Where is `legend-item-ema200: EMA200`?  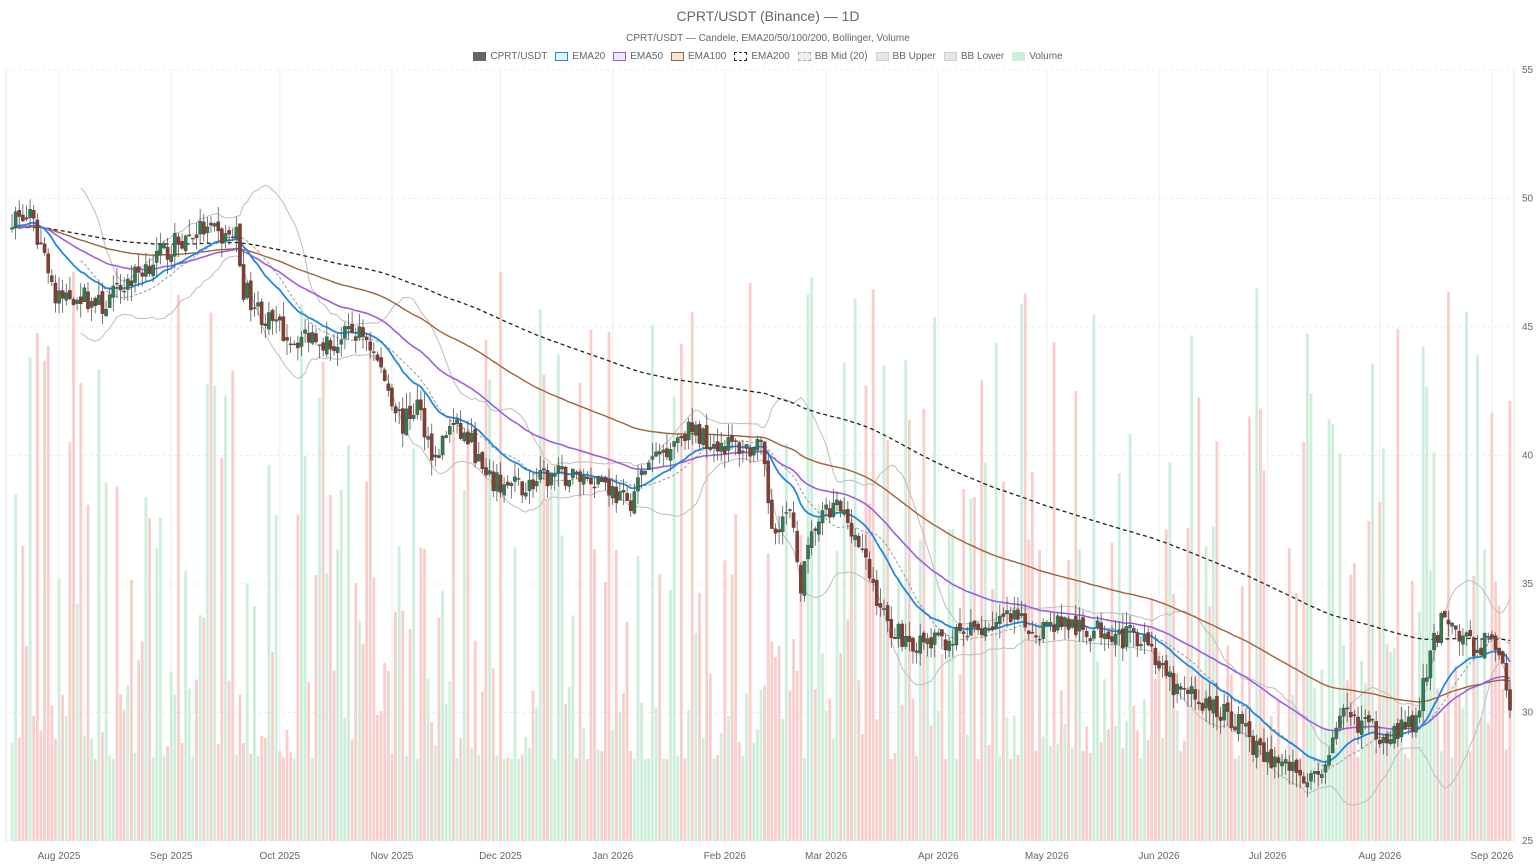 legend-item-ema200: EMA200 is located at coordinates (762, 56).